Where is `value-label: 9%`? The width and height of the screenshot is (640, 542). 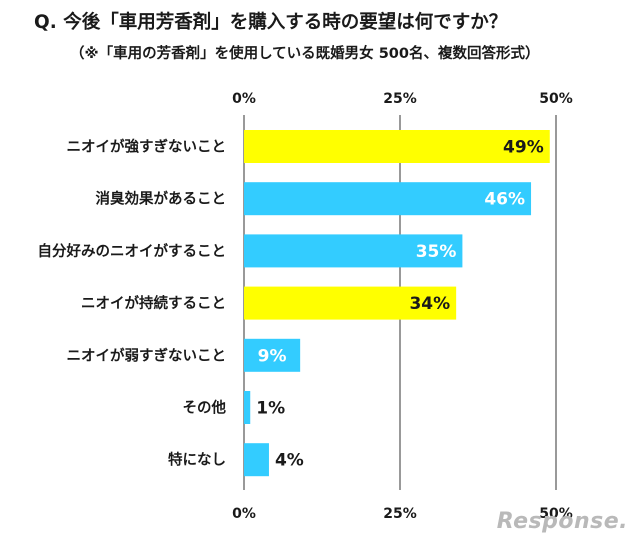
value-label: 9% is located at coordinates (272, 356).